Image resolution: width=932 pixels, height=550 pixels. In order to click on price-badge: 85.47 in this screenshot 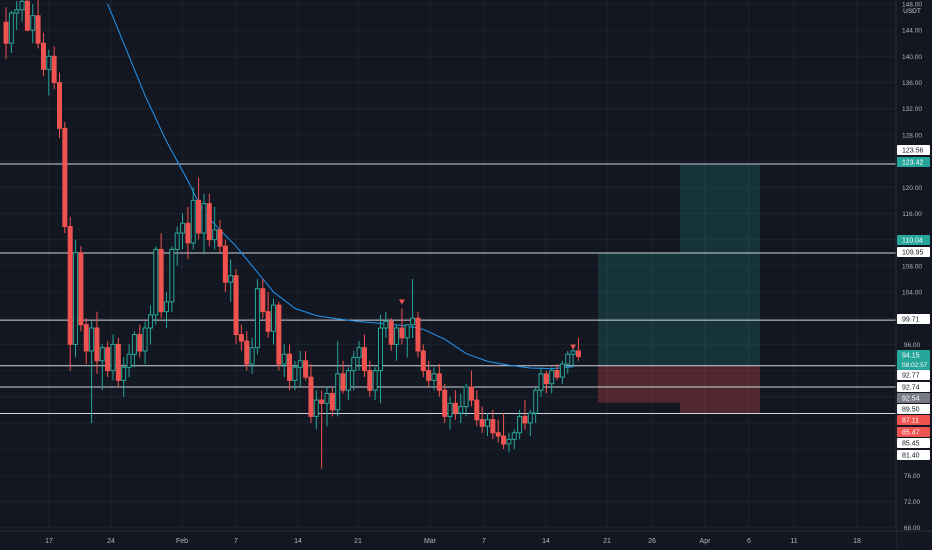, I will do `click(913, 432)`.